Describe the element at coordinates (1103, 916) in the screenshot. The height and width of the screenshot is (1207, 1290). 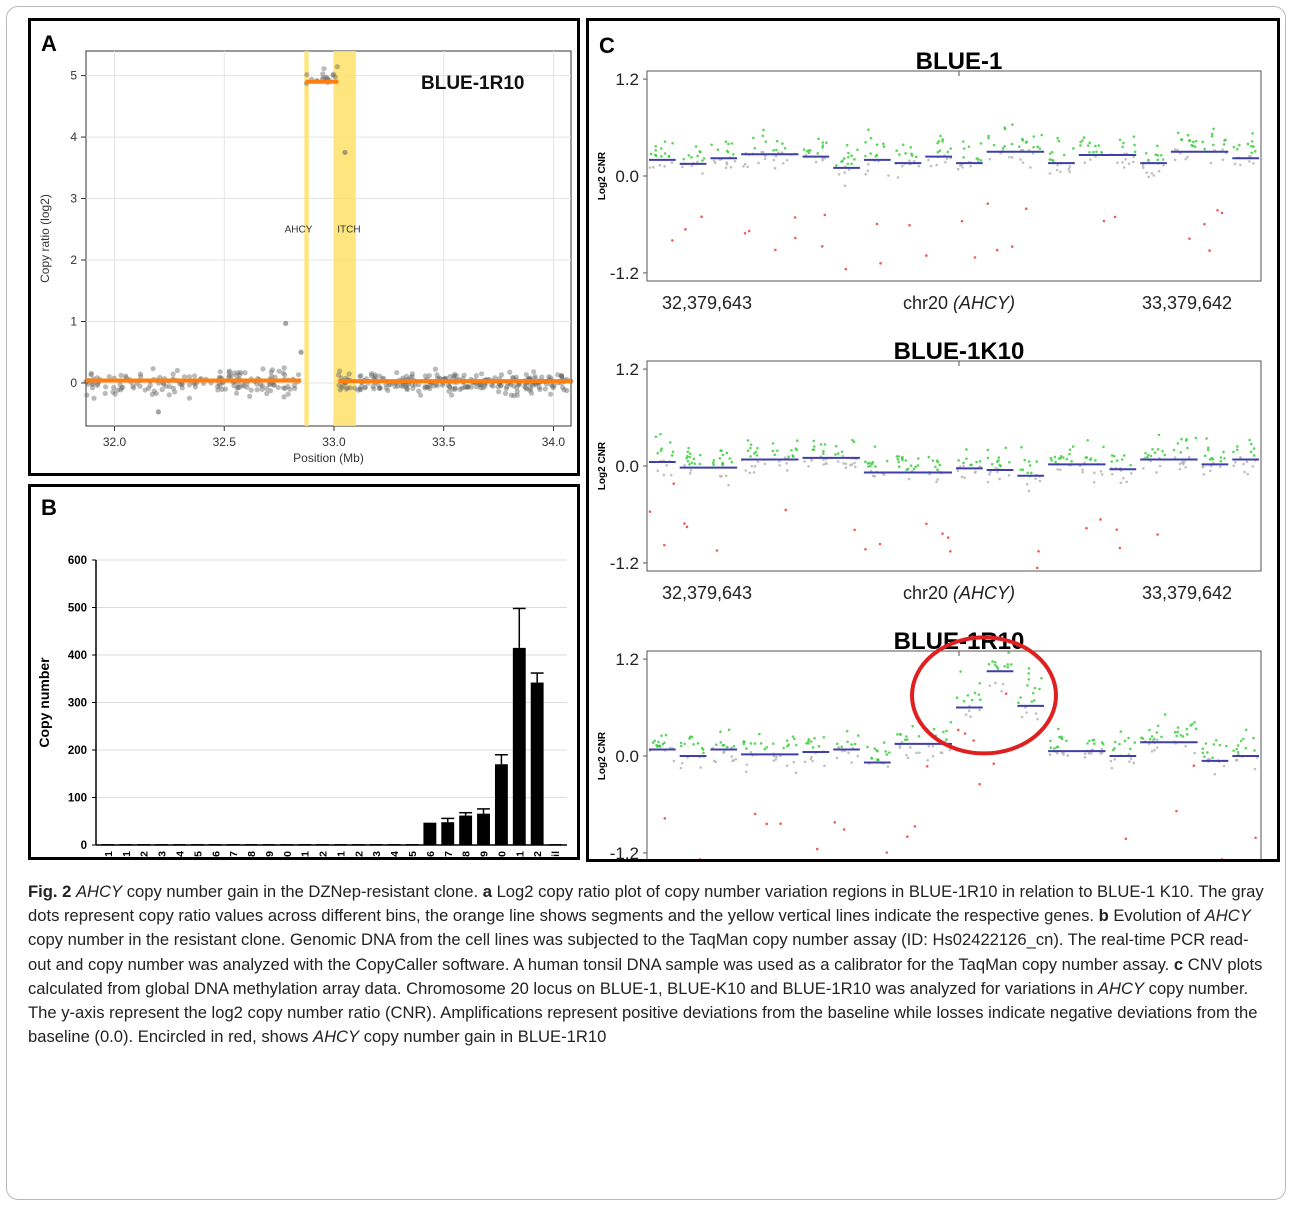
I see `caption-b-label: b` at that location.